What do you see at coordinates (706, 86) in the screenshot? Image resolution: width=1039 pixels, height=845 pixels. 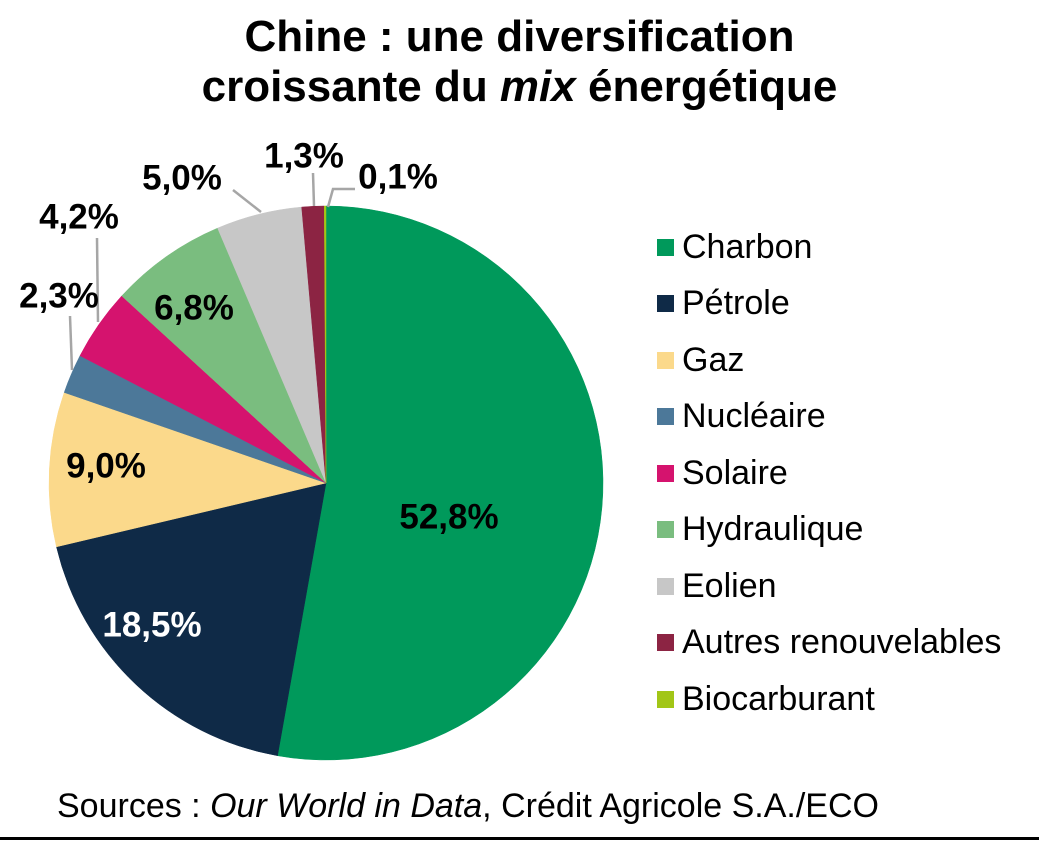 I see `chart-title-line2-post: énergétique` at bounding box center [706, 86].